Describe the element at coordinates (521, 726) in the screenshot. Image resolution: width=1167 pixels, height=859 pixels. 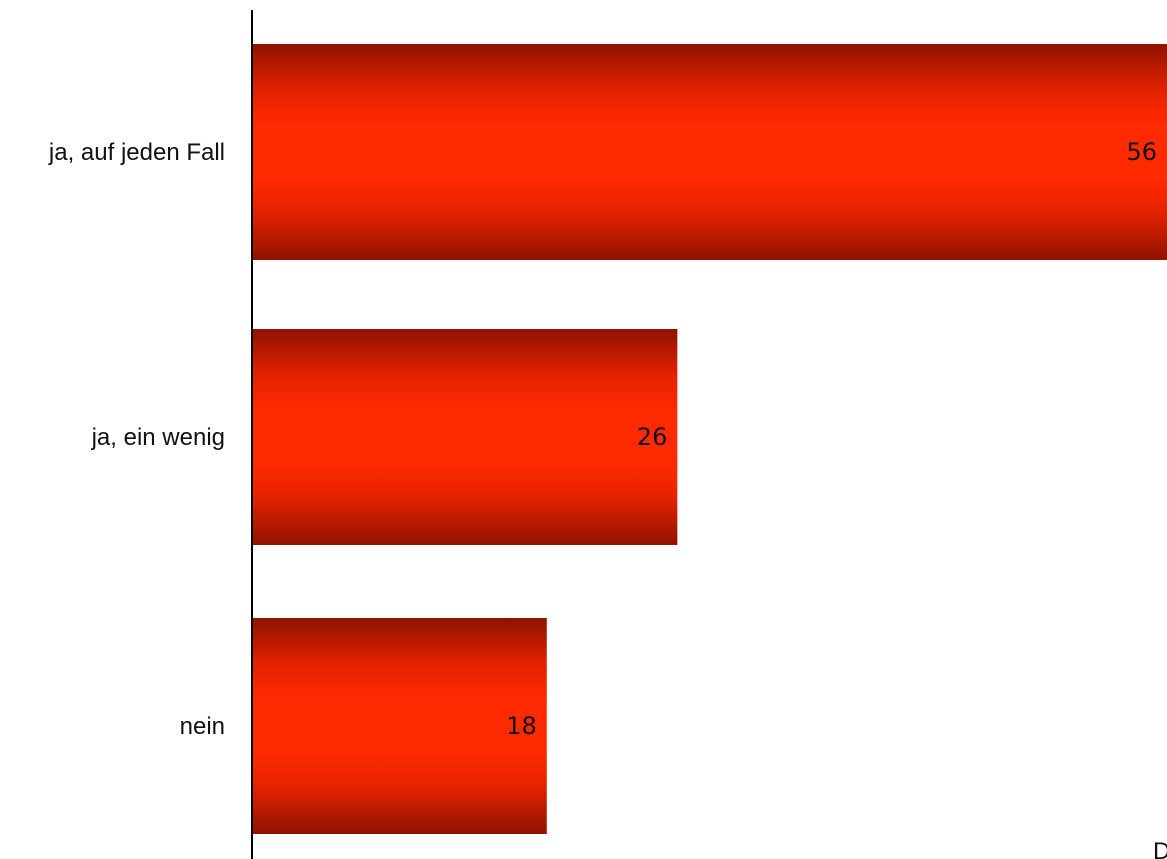
I see `value-label-3: 18` at that location.